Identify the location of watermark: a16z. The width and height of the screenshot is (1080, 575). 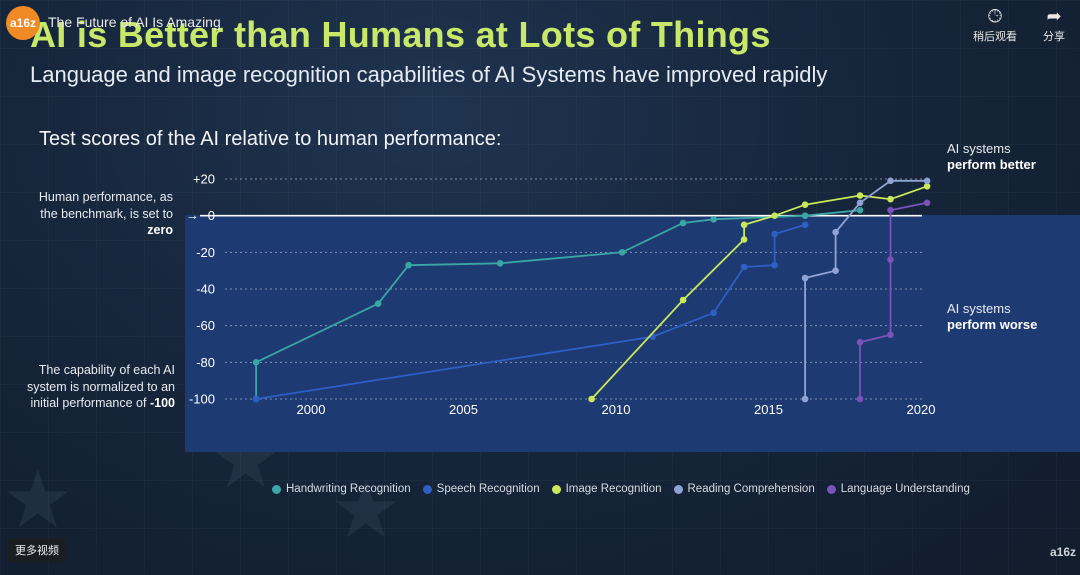
(1063, 552).